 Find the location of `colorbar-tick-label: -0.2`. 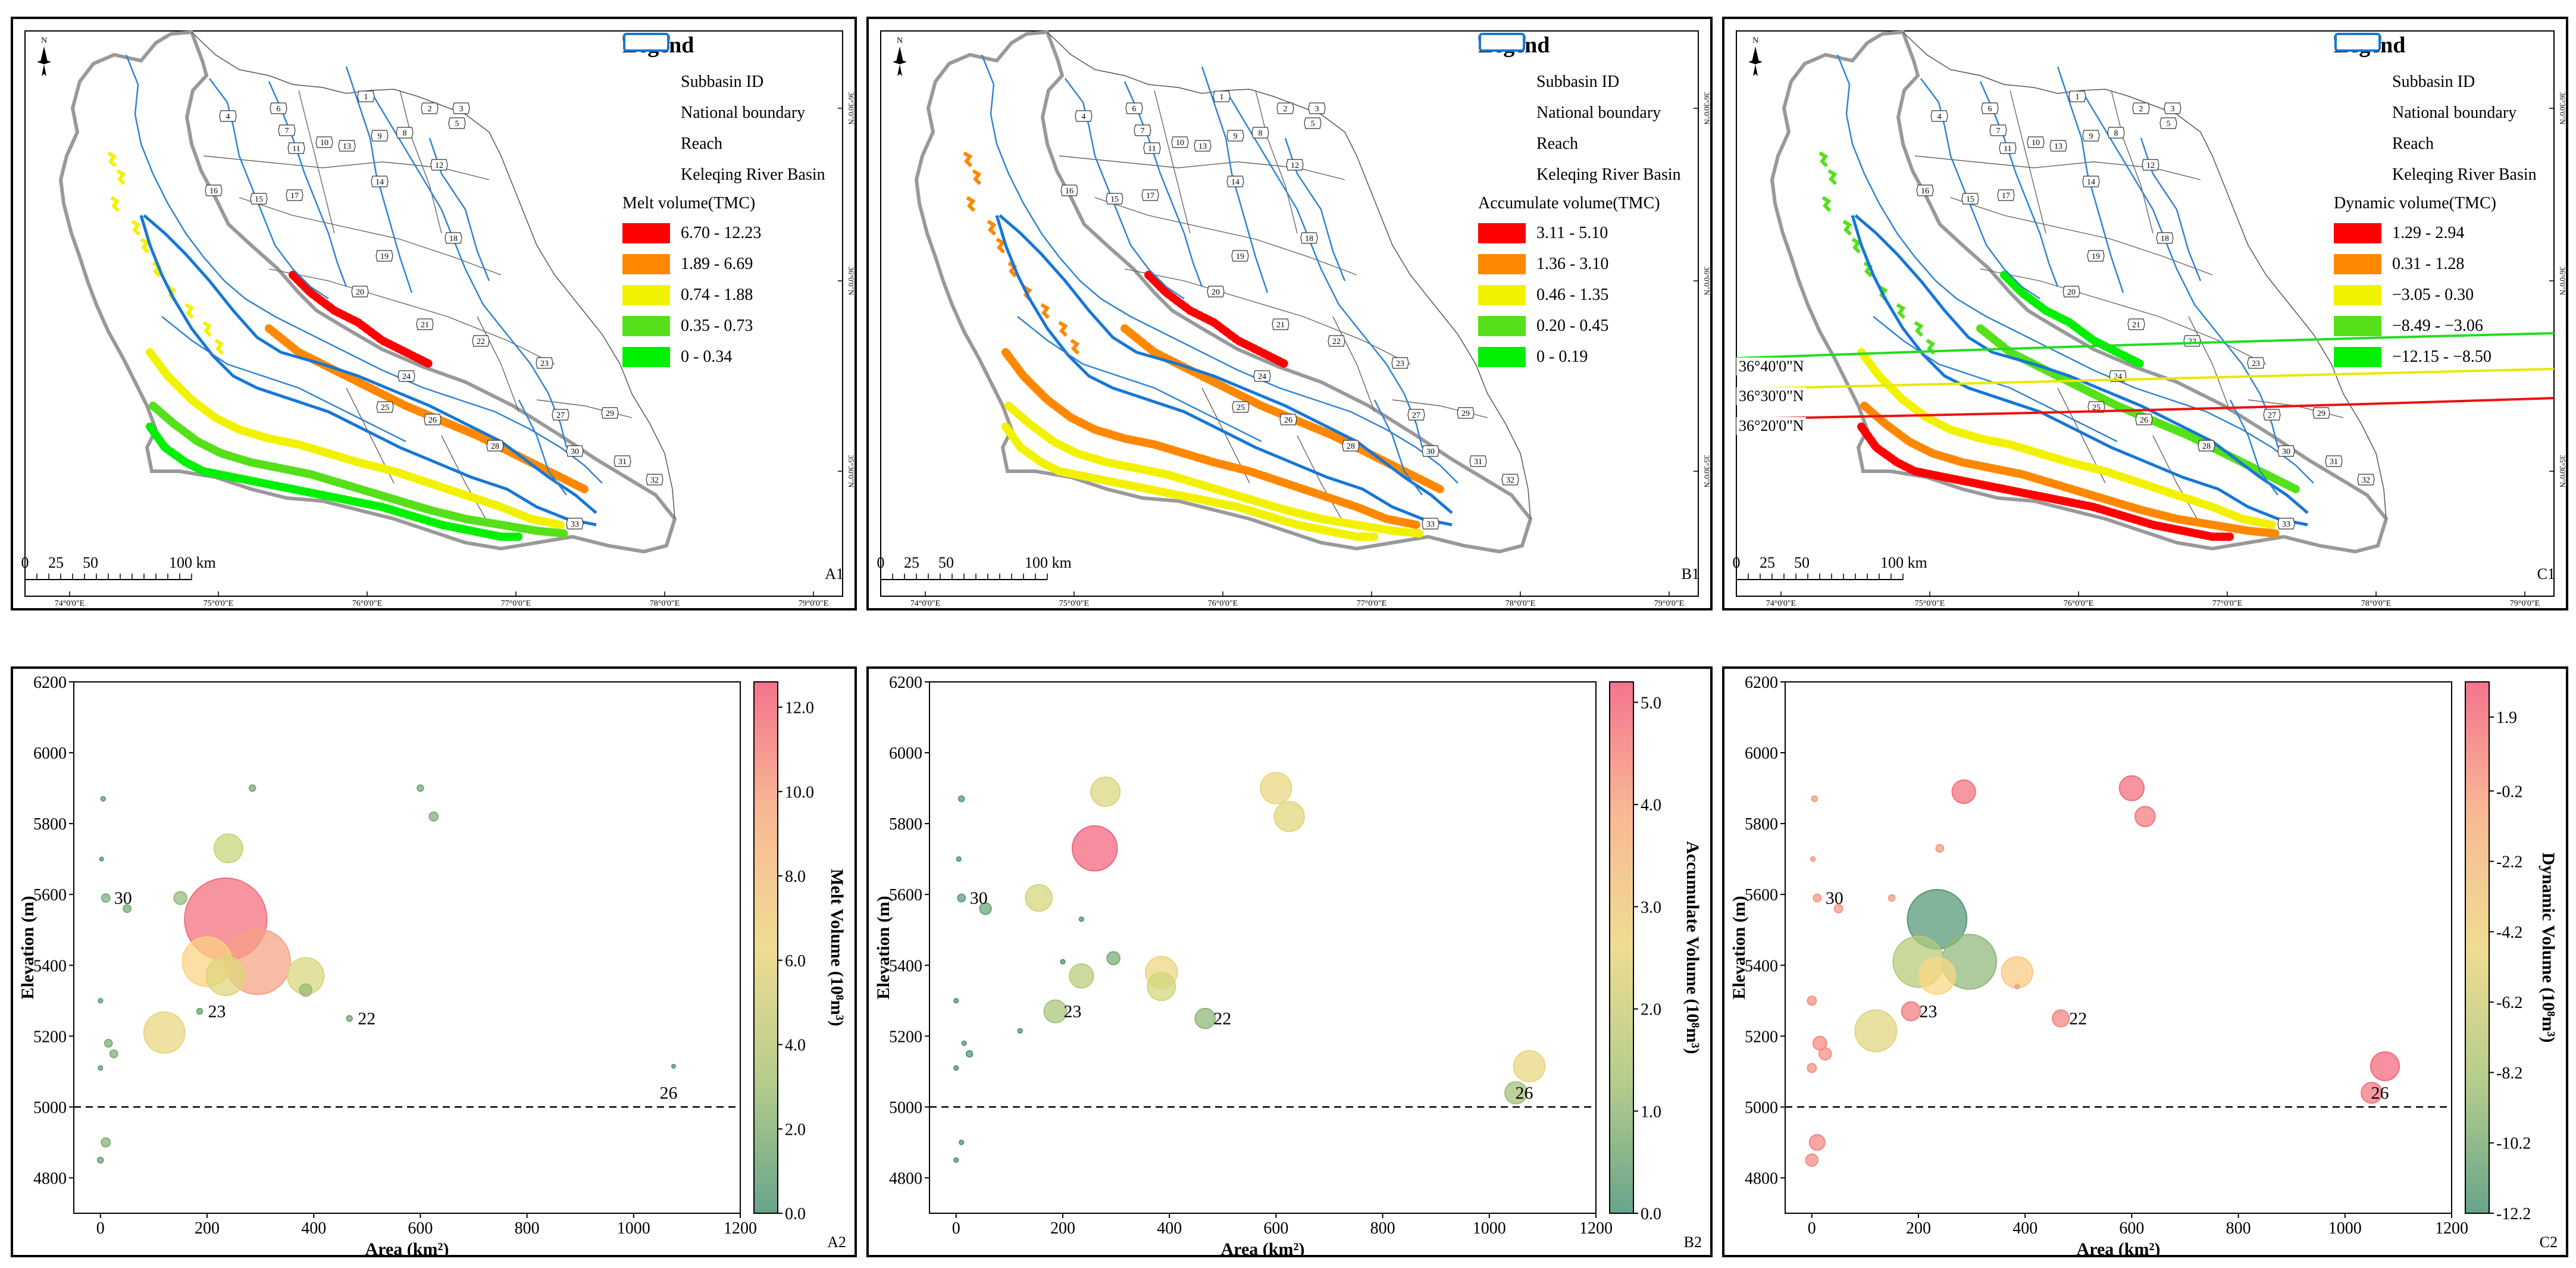

colorbar-tick-label: -0.2 is located at coordinates (2509, 791).